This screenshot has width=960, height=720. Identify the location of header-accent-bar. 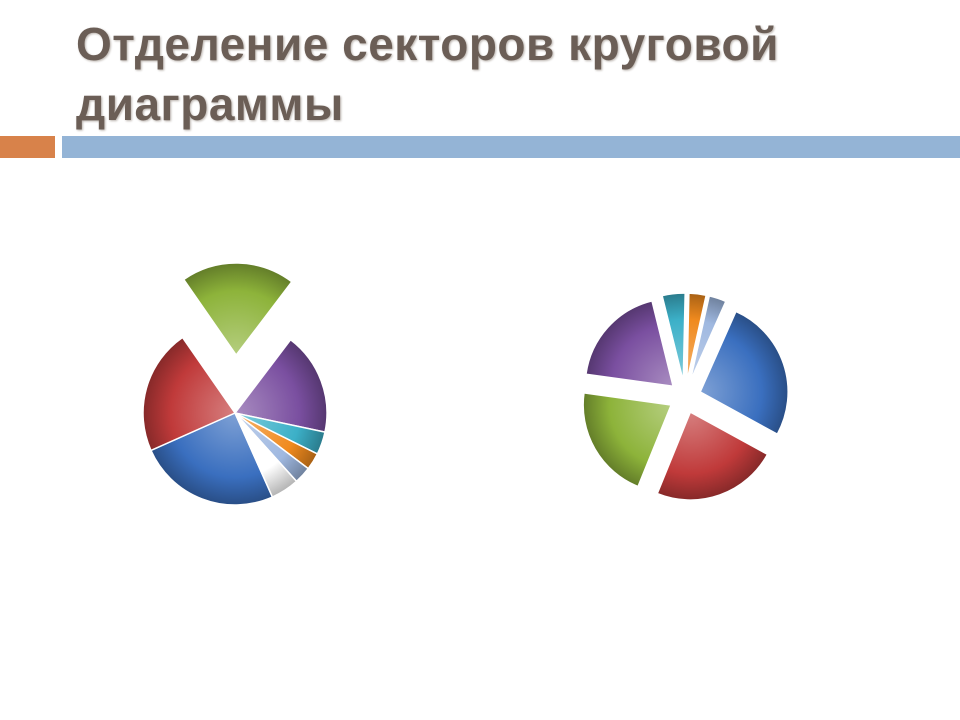
(27, 147).